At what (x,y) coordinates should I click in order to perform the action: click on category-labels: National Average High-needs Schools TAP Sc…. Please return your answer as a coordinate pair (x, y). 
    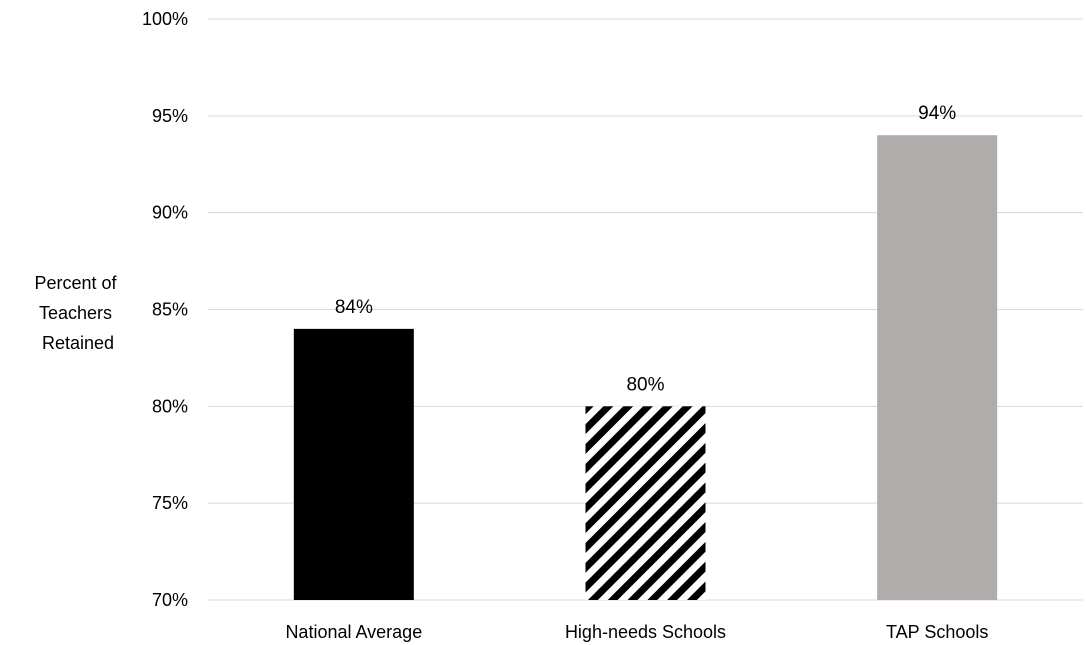
    Looking at the image, I should click on (636, 632).